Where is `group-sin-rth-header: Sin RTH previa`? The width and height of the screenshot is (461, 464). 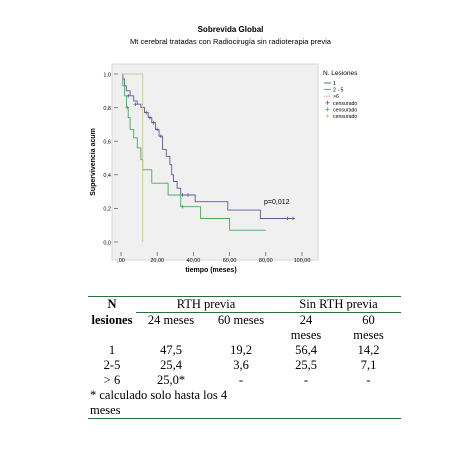 group-sin-rth-header: Sin RTH previa is located at coordinates (338, 304).